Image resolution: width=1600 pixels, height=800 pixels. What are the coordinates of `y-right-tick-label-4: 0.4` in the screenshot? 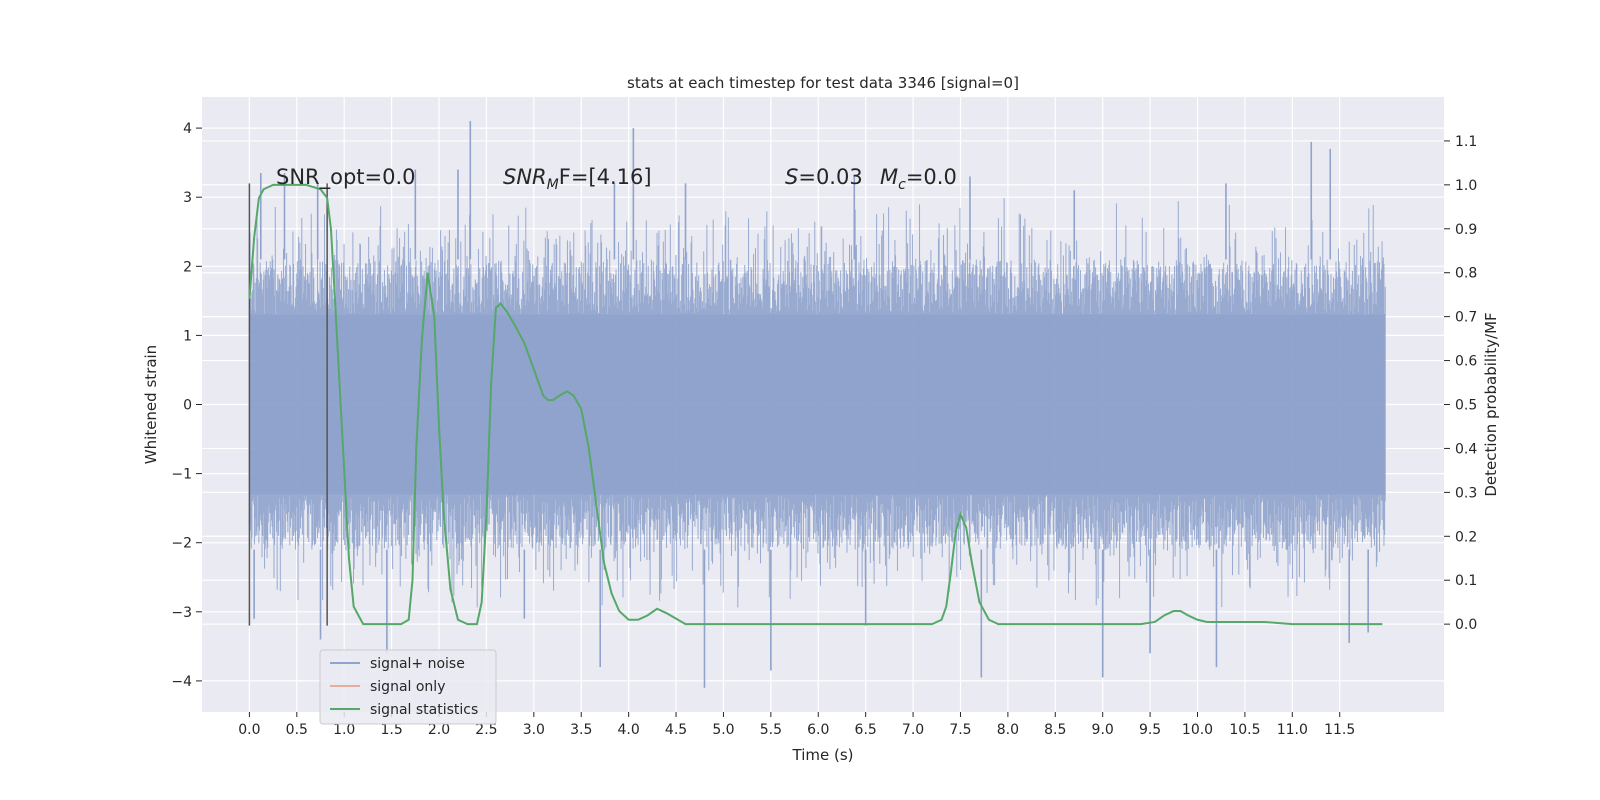 It's located at (1466, 449).